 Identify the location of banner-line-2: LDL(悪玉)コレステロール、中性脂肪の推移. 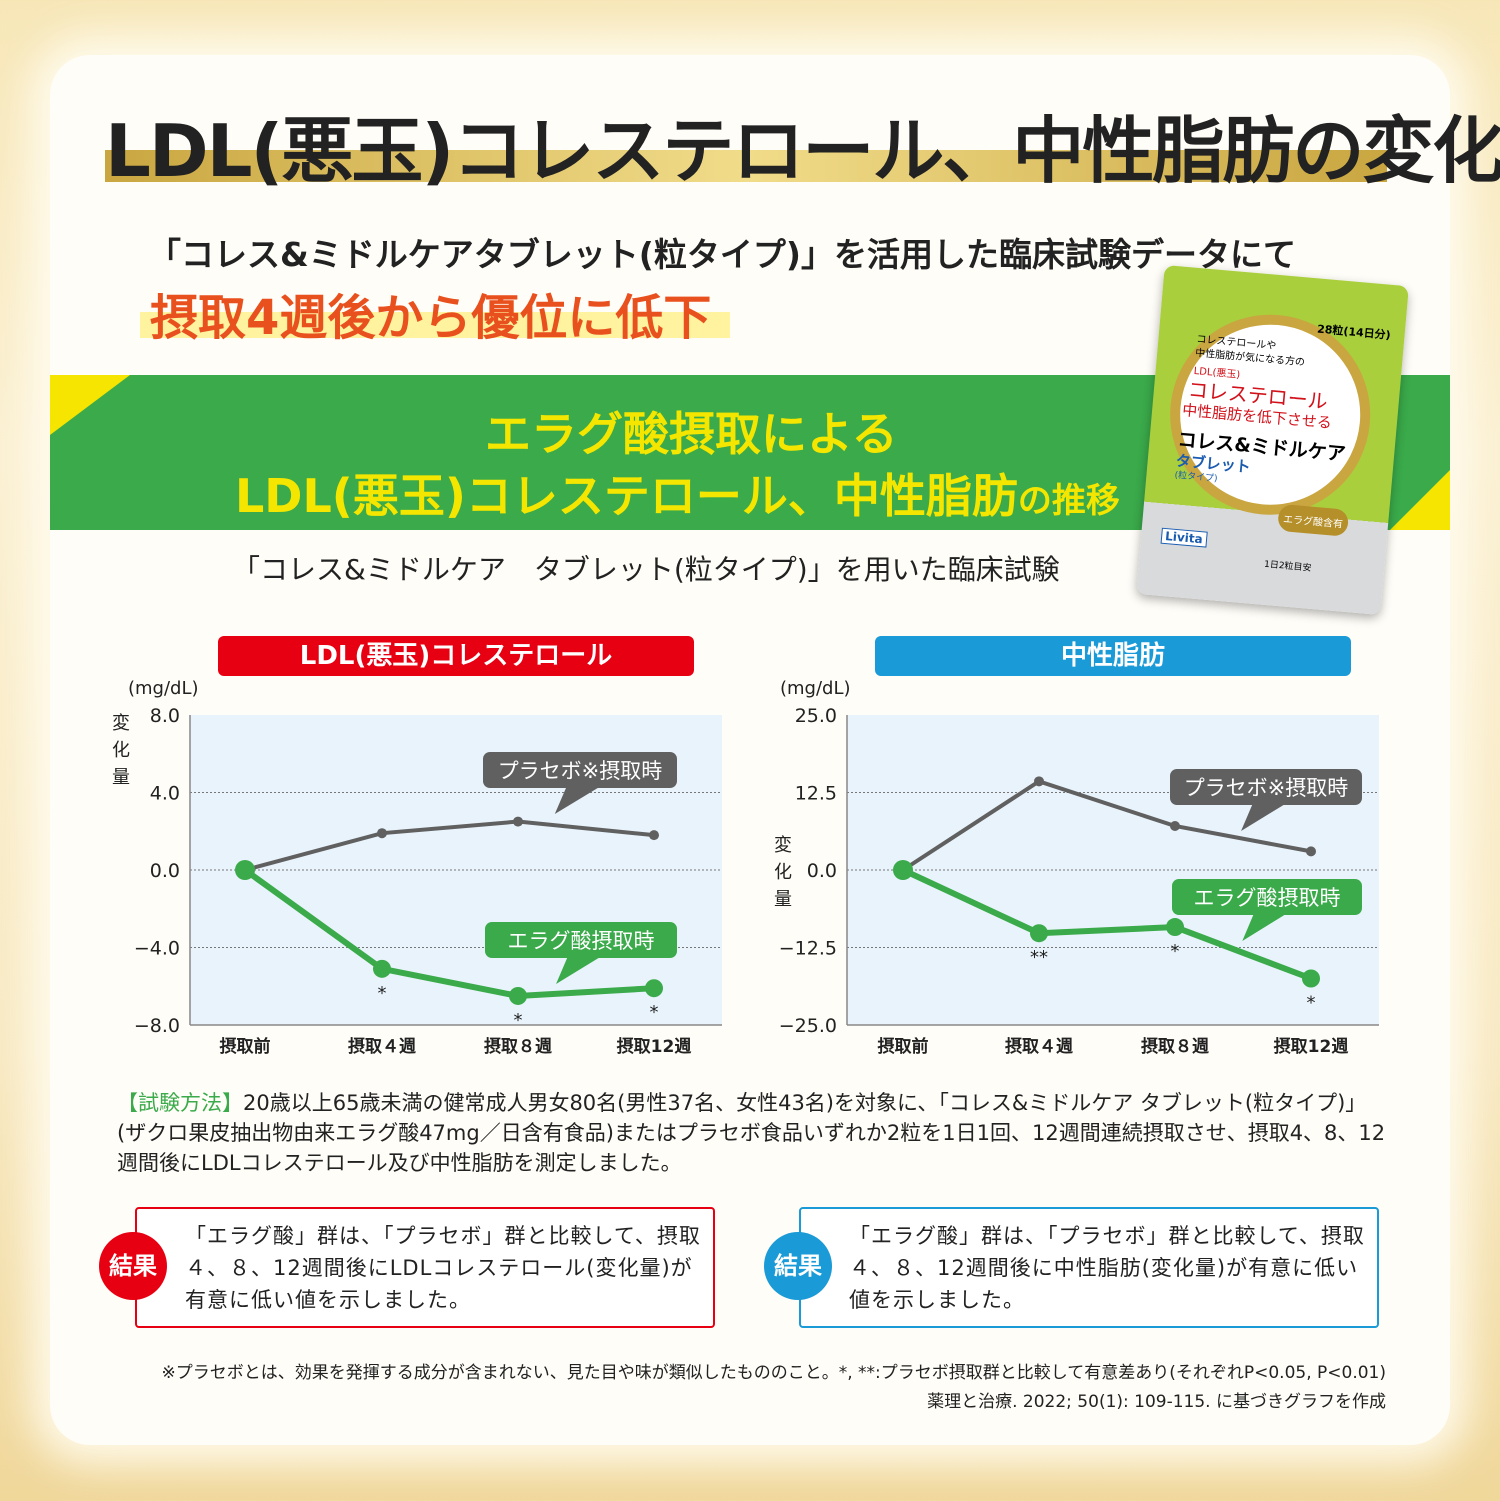
(677, 493).